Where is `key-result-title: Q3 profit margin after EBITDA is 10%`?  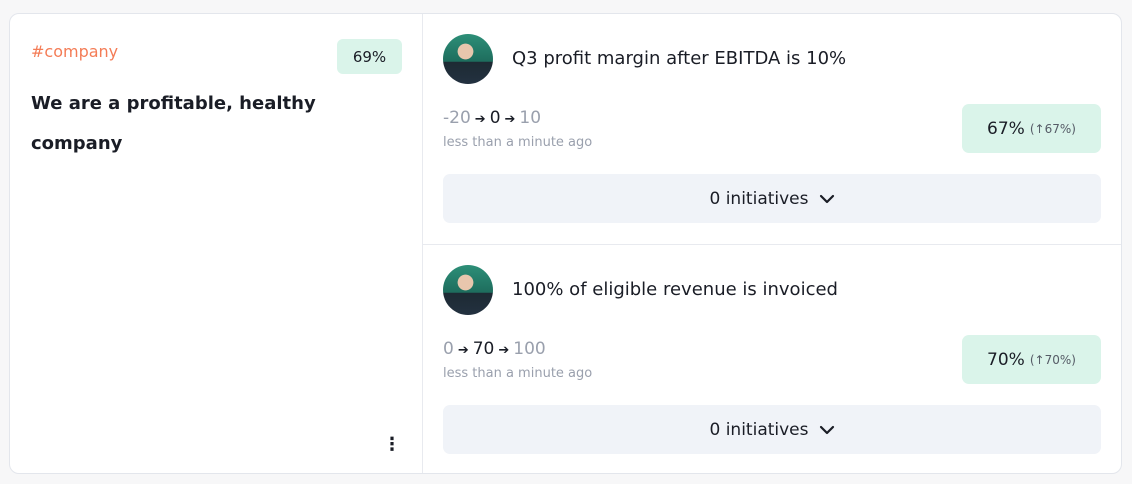
key-result-title: Q3 profit margin after EBITDA is 10% is located at coordinates (679, 58).